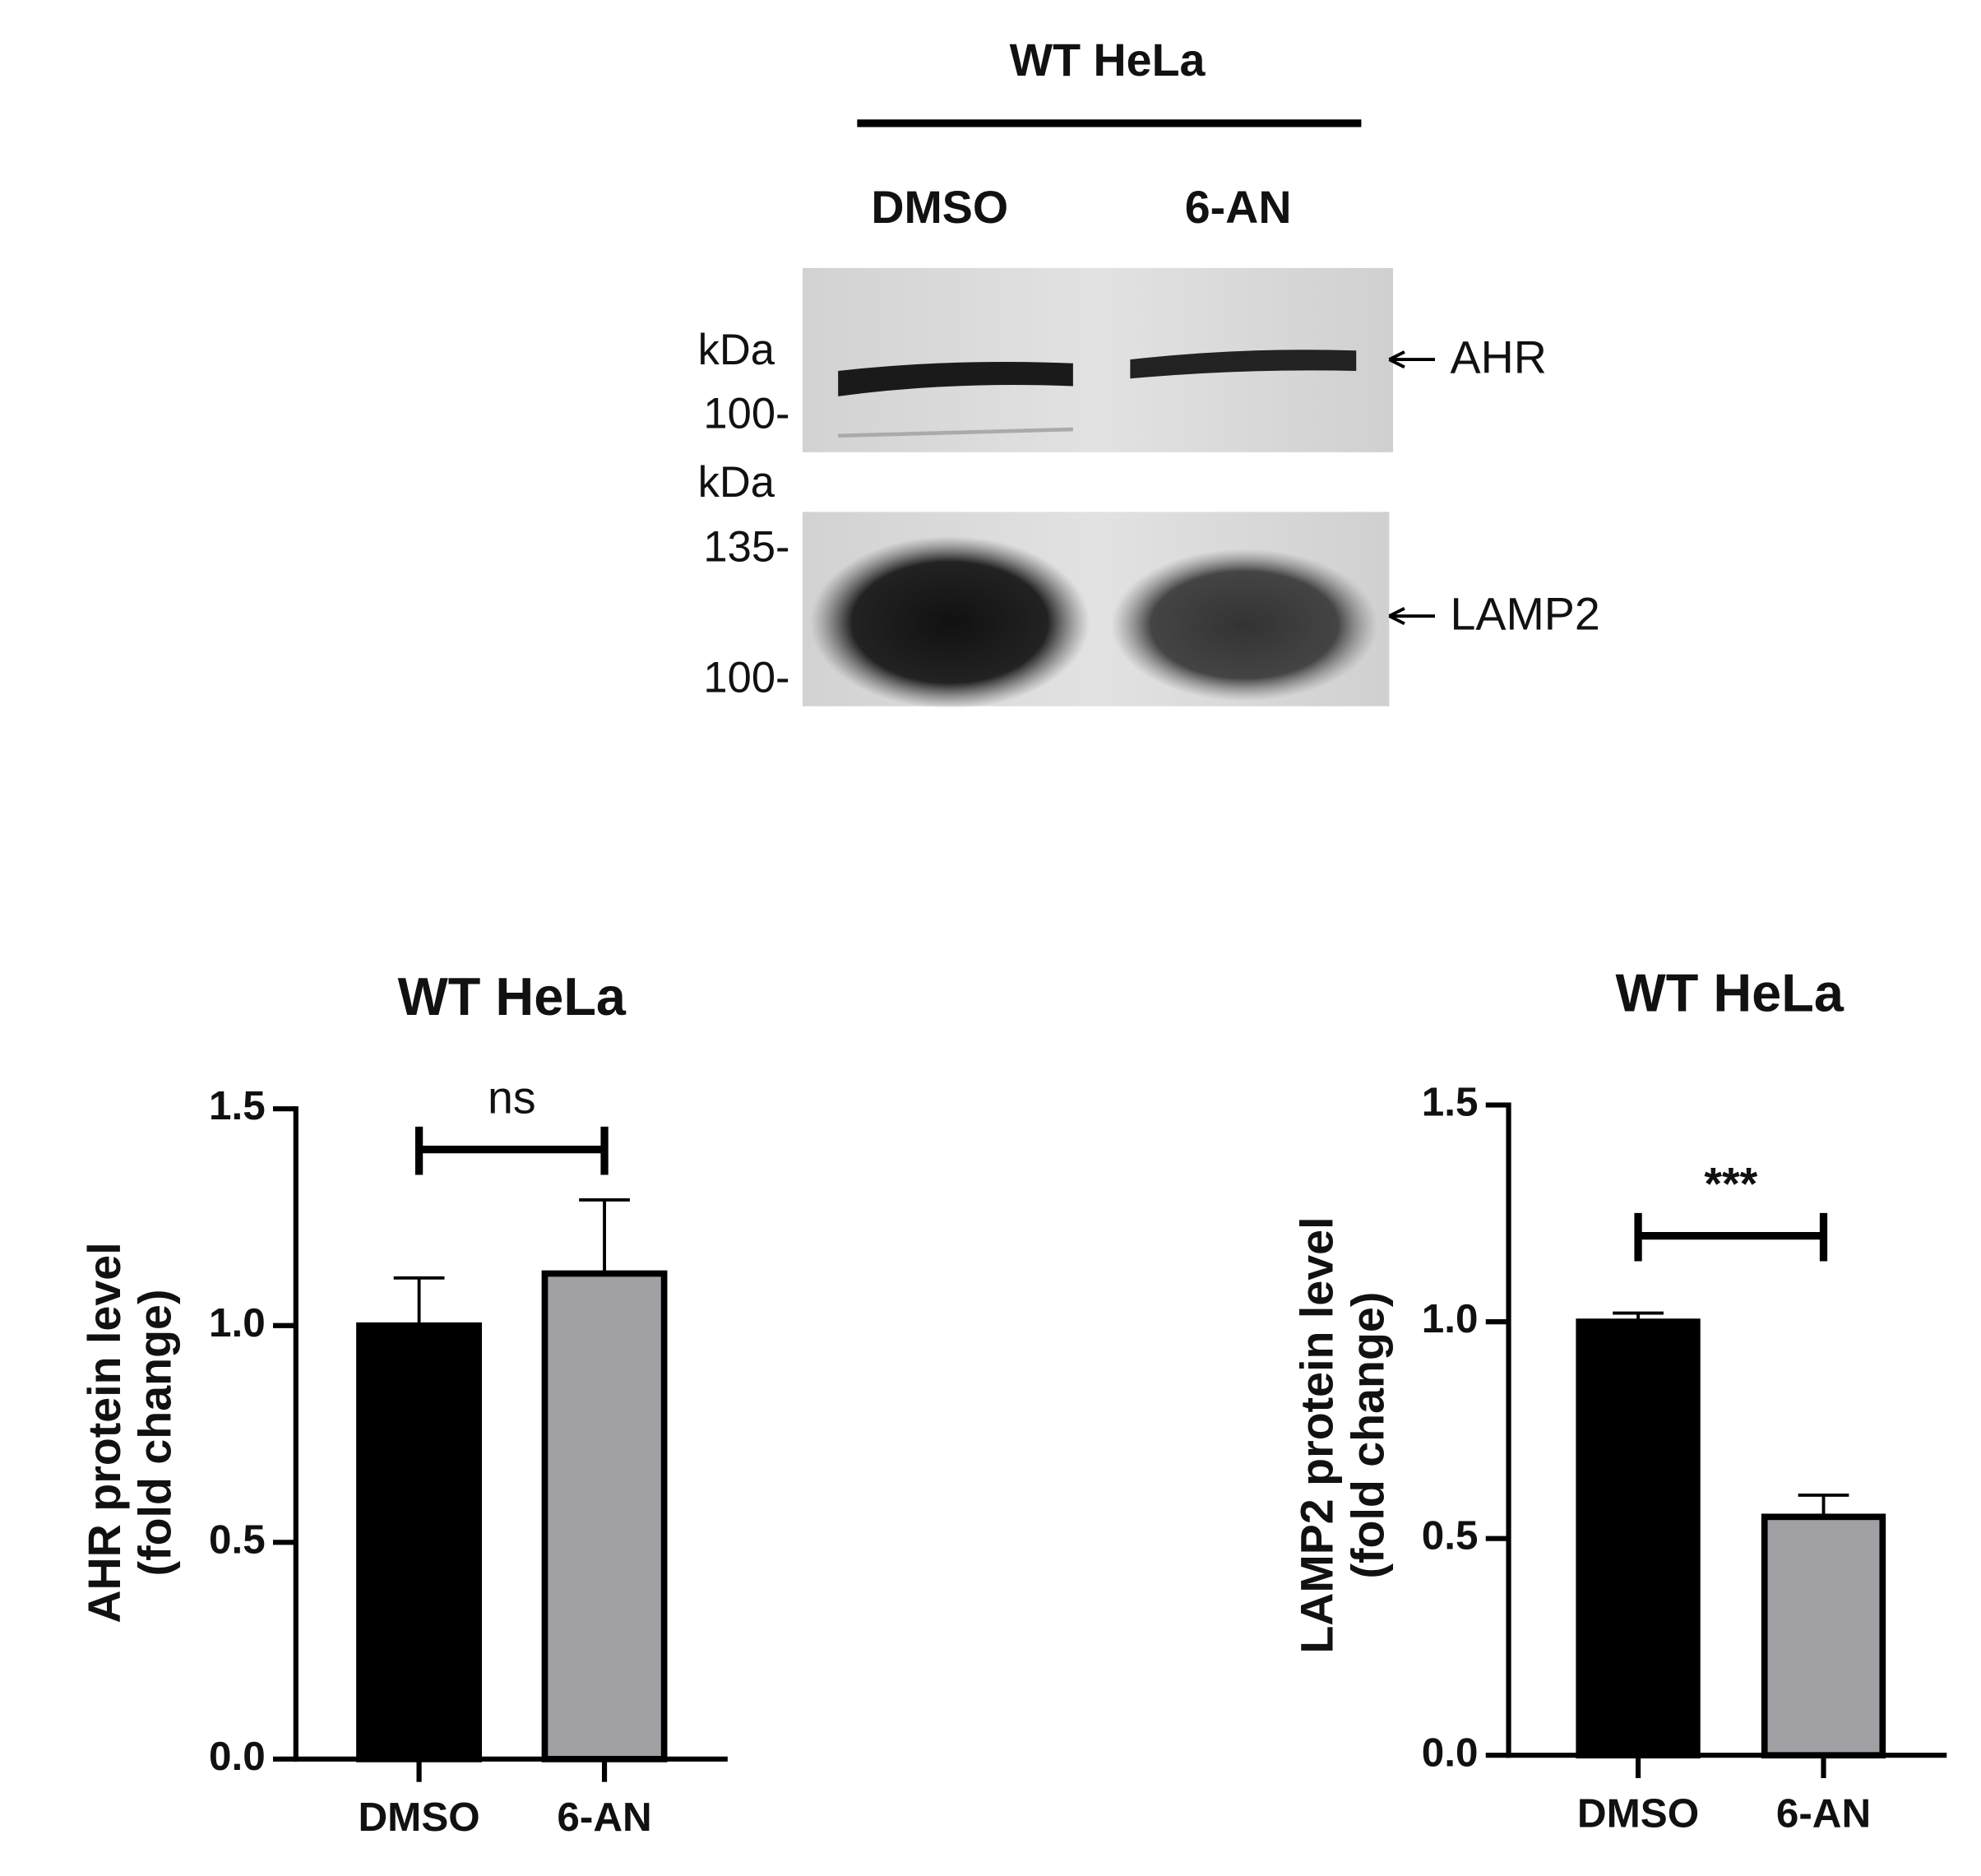  What do you see at coordinates (1108, 60) in the screenshot?
I see `blot-title: WT HeLa` at bounding box center [1108, 60].